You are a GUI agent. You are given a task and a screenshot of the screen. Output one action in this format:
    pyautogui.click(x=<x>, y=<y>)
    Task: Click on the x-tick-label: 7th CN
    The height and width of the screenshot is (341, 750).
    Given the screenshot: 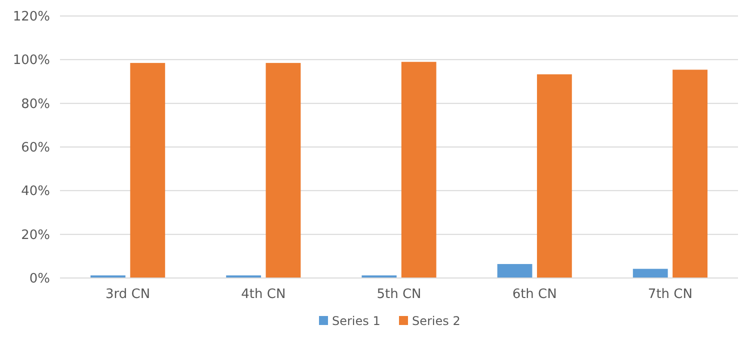 What is the action you would take?
    pyautogui.click(x=670, y=294)
    